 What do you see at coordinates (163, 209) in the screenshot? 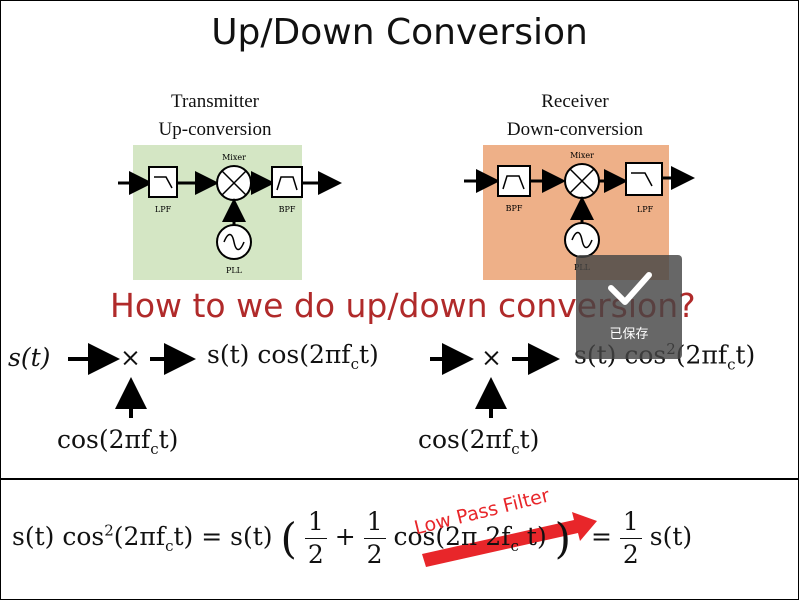
I see `tx-lpf-label: LPF` at bounding box center [163, 209].